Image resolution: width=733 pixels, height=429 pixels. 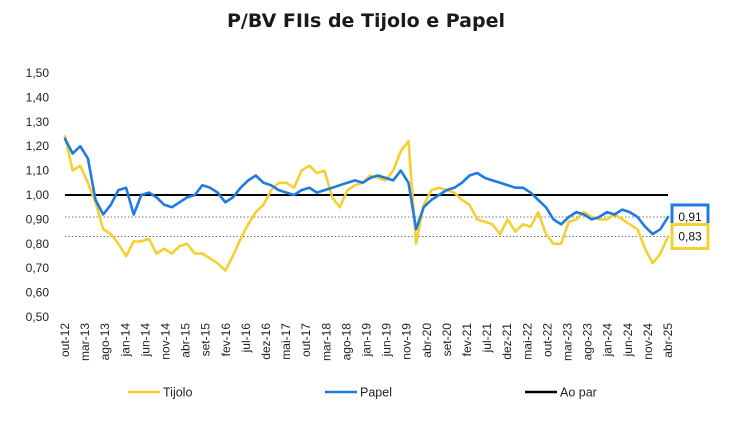 What do you see at coordinates (38, 73) in the screenshot?
I see `y-tick-label: 1,50` at bounding box center [38, 73].